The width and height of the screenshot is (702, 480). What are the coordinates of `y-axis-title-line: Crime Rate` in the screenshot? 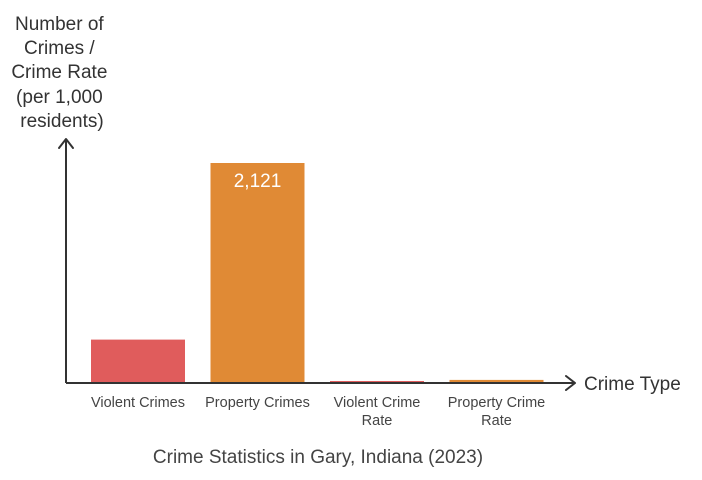 It's located at (59, 72).